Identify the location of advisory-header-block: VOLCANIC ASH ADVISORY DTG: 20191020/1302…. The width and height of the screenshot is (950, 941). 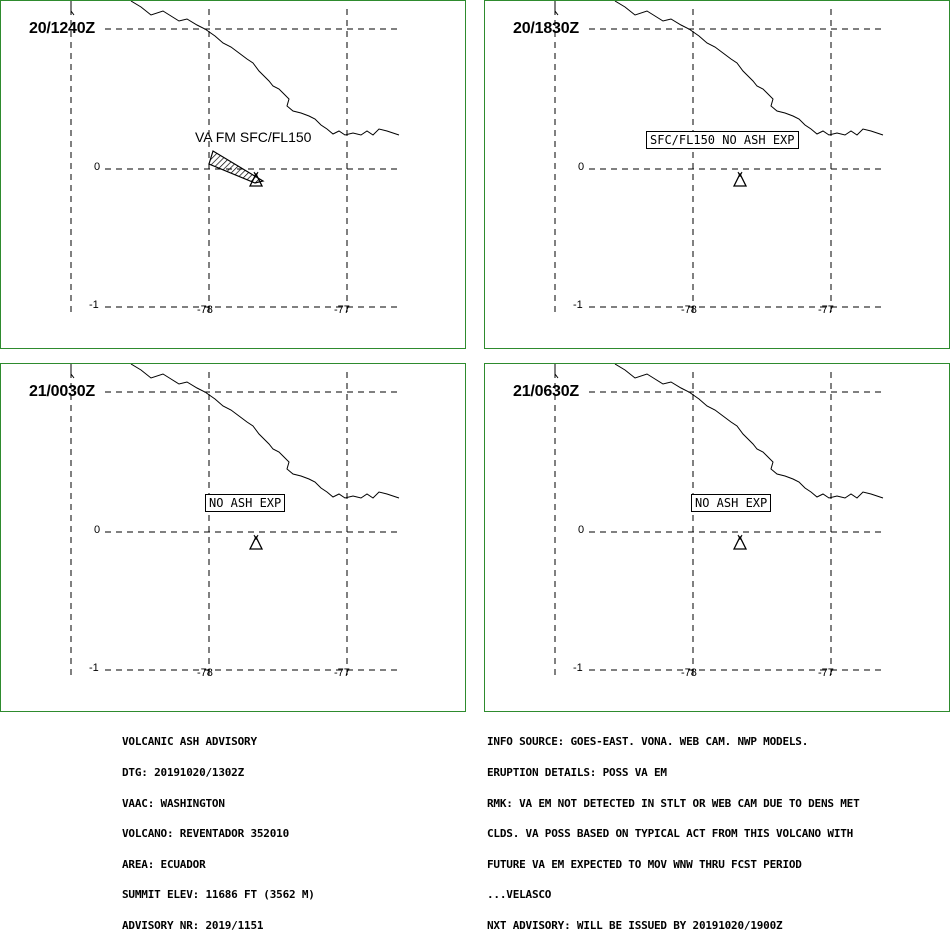
(218, 829).